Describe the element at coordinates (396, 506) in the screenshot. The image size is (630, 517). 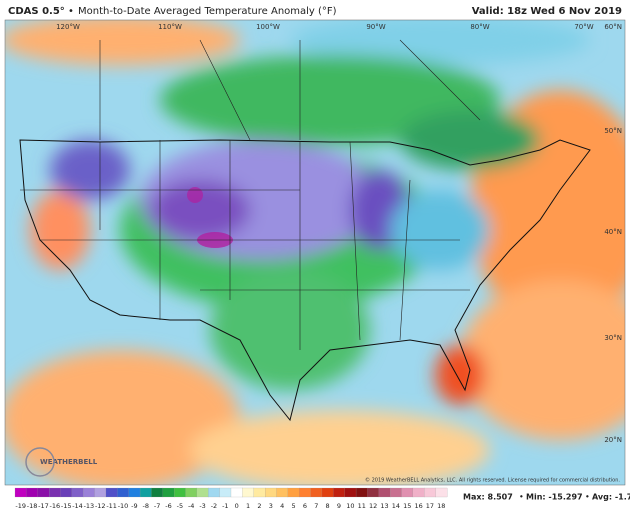
I see `colorbar-label: 14` at that location.